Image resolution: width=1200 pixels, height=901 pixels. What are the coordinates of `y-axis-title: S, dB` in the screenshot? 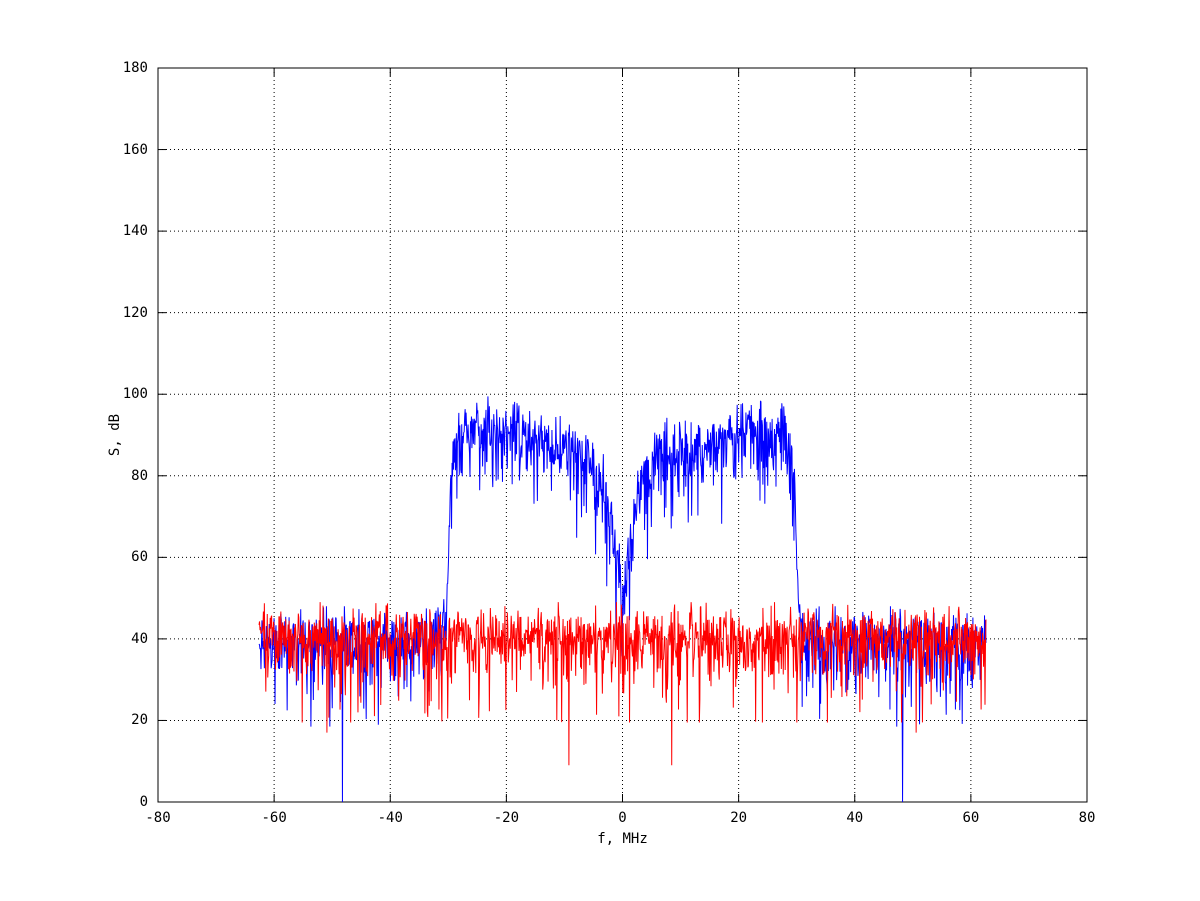 It's located at (115, 435).